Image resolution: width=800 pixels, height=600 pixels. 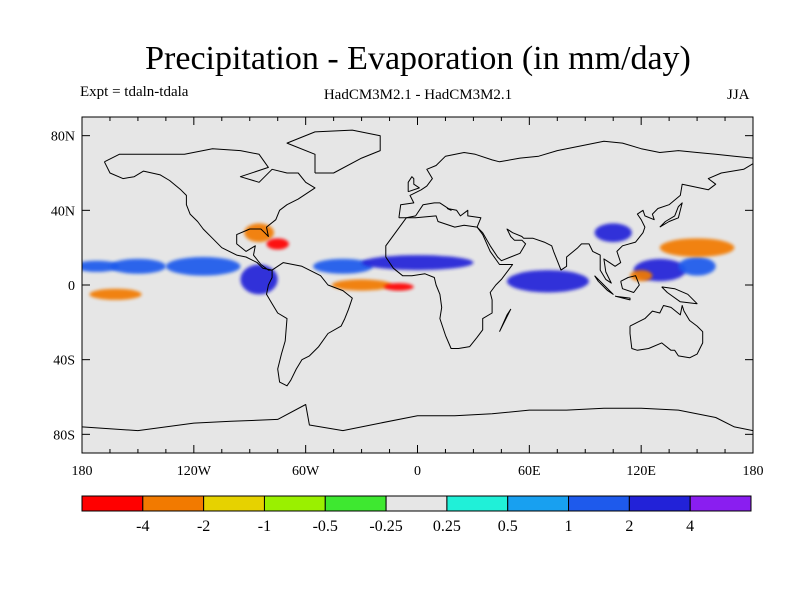 I want to click on y-tick-label: 0, so click(x=71, y=286).